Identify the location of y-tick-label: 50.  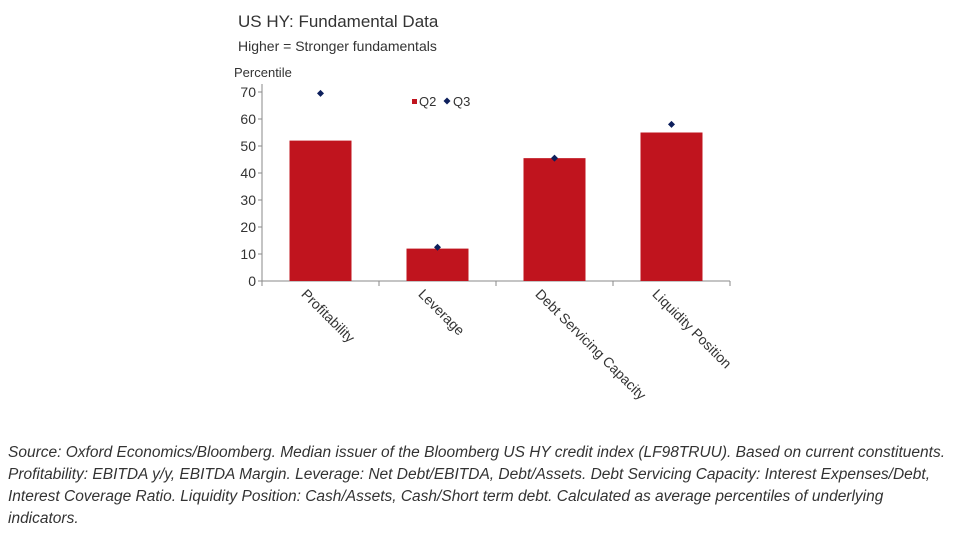
(248, 146).